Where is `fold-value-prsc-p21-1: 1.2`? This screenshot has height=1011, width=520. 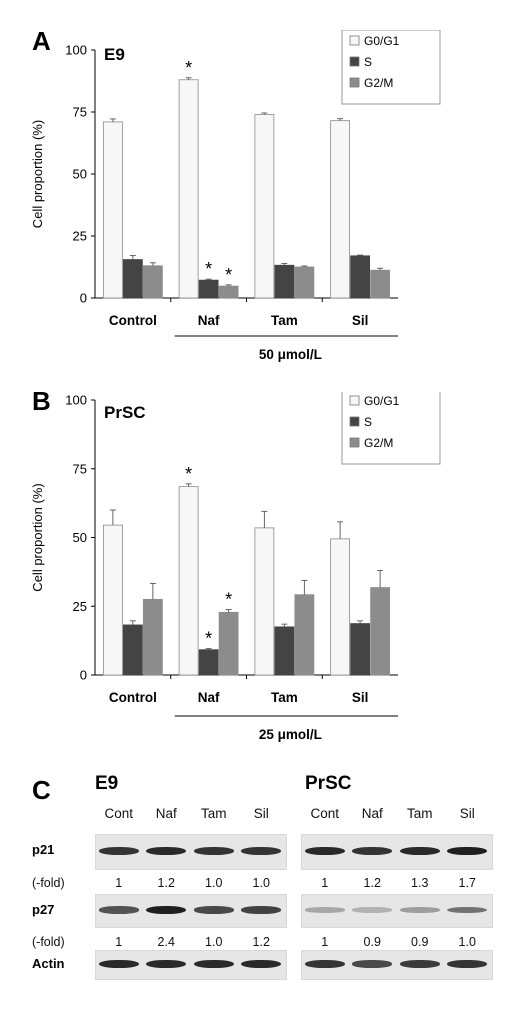
fold-value-prsc-p21-1: 1.2 is located at coordinates (372, 883).